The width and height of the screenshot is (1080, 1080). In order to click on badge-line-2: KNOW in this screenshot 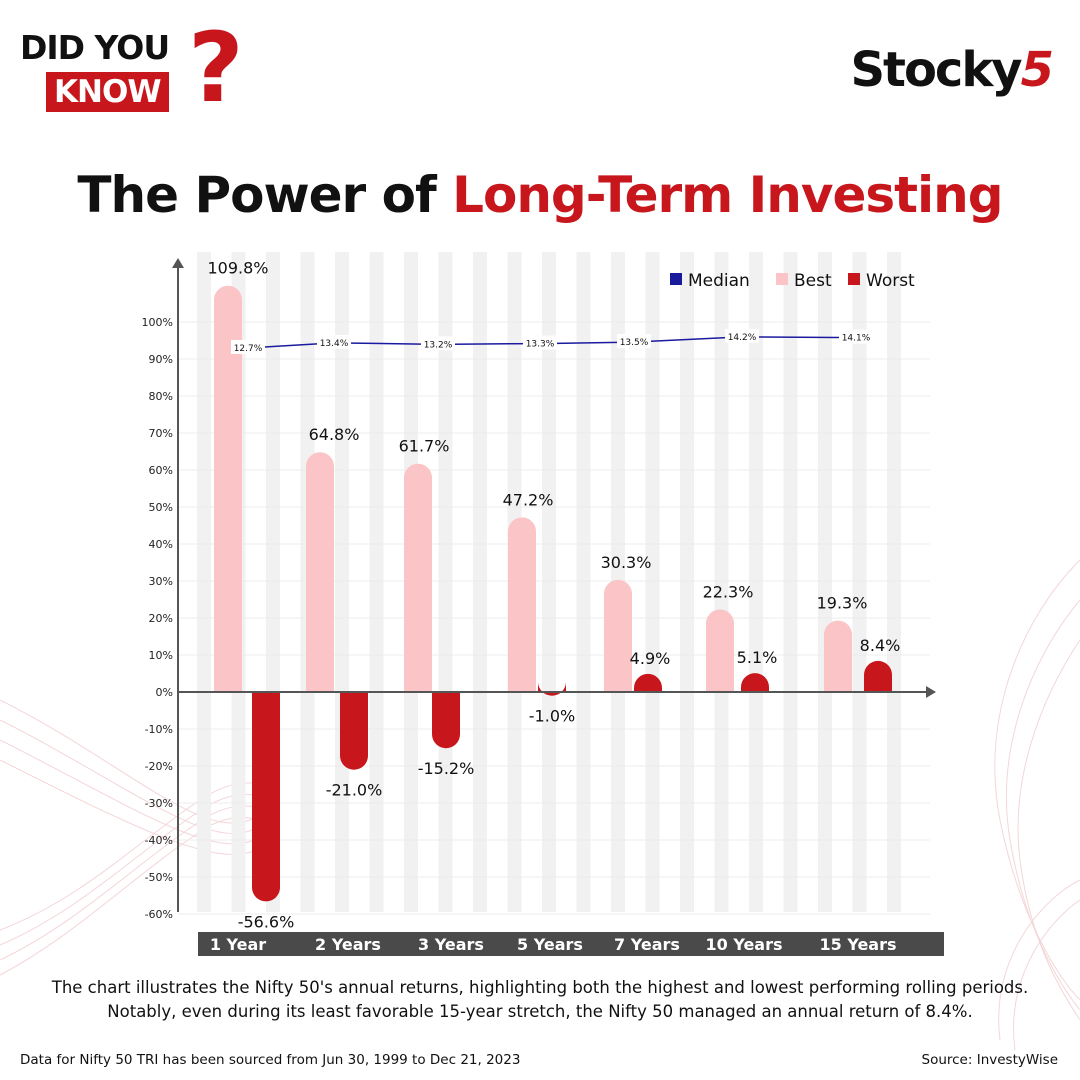, I will do `click(107, 92)`.